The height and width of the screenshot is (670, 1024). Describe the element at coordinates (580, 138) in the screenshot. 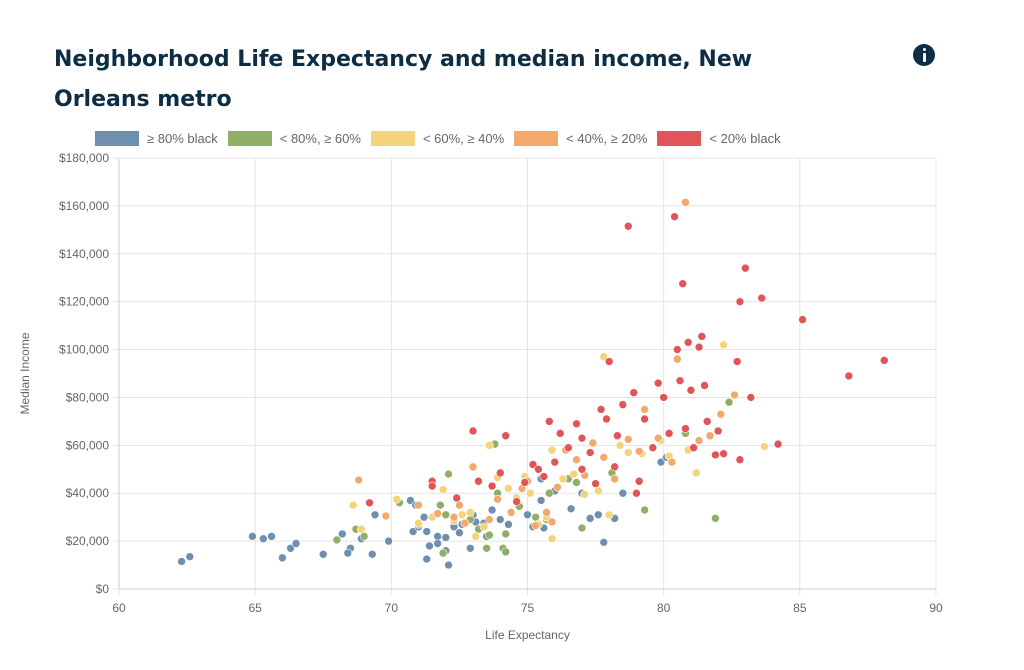

I see `legend-item: < 40%, ≥ 20%` at that location.